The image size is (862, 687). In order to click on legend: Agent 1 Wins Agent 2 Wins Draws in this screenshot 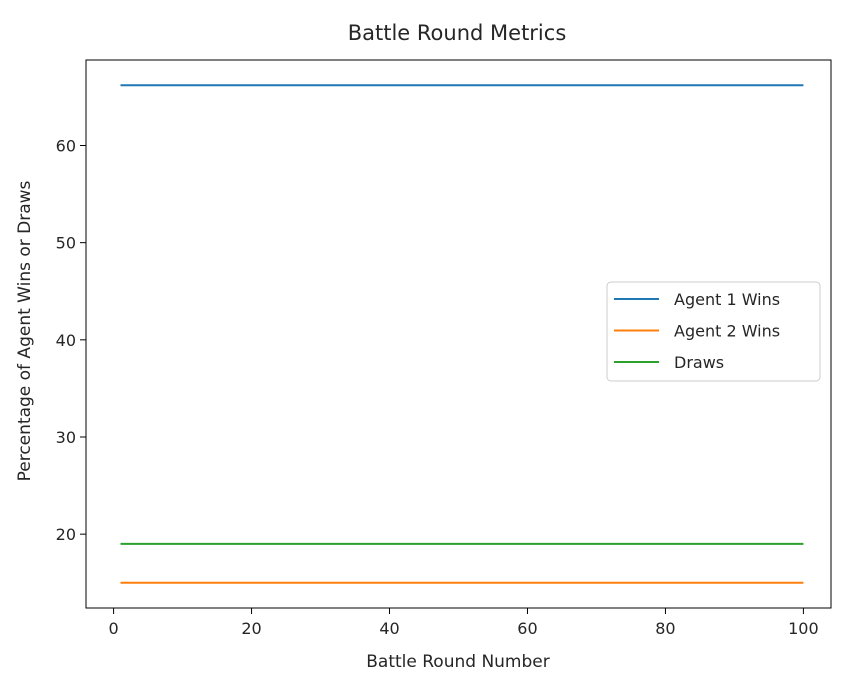, I will do `click(713, 331)`.